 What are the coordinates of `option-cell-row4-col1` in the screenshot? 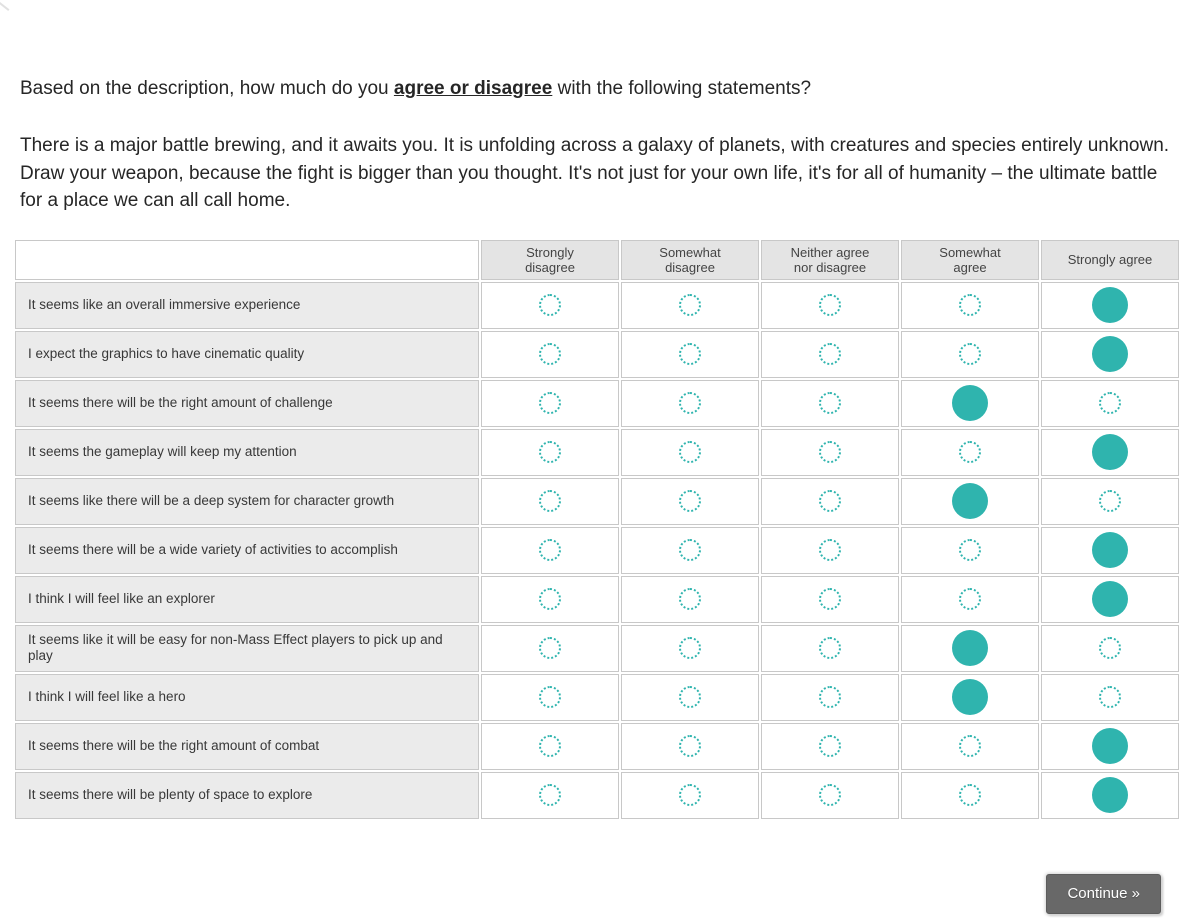 It's located at (690, 501).